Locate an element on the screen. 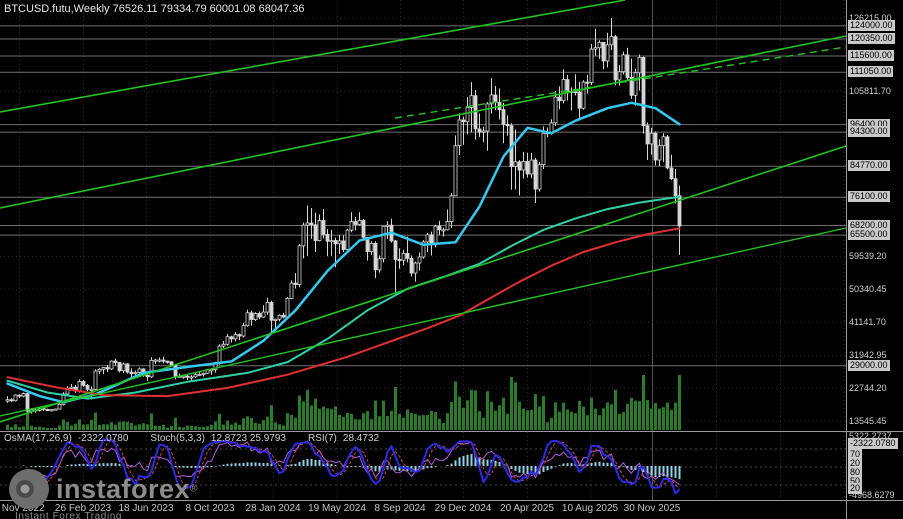 The width and height of the screenshot is (903, 519). price-level-label: 96400.00 is located at coordinates (869, 124).